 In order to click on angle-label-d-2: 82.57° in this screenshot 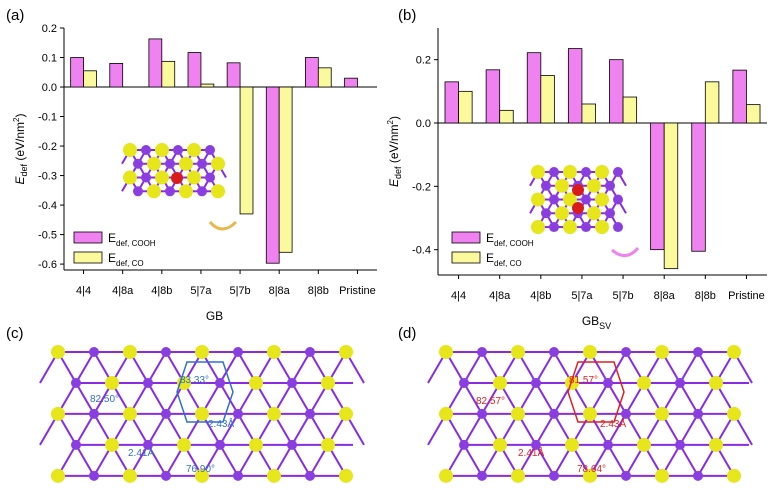, I will do `click(490, 401)`.